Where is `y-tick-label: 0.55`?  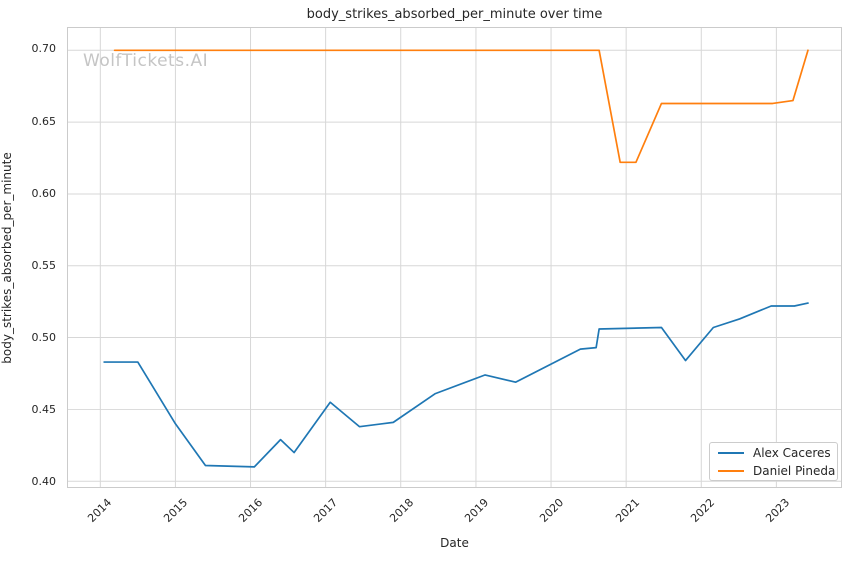 y-tick-label: 0.55 is located at coordinates (44, 265).